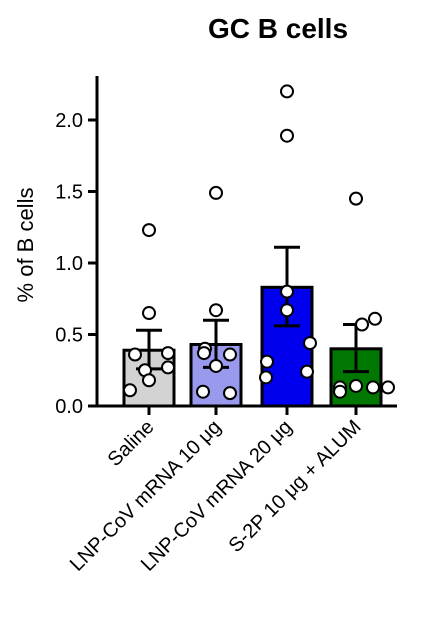  I want to click on y-tick-label: 1.0, so click(69, 264).